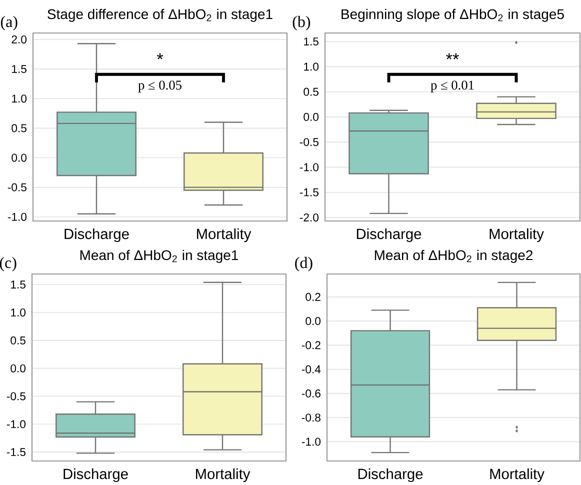 The height and width of the screenshot is (485, 581). Describe the element at coordinates (19, 39) in the screenshot. I see `y-tick-label: 2.0` at that location.